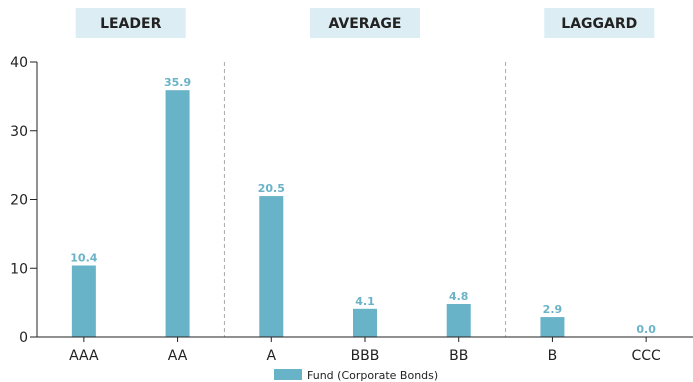 Image resolution: width=693 pixels, height=382 pixels. I want to click on y-tick-label: 0, so click(23, 338).